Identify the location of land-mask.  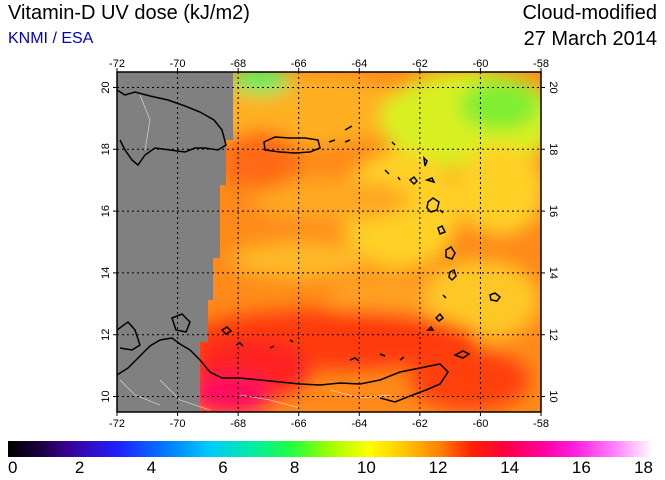
(175, 242).